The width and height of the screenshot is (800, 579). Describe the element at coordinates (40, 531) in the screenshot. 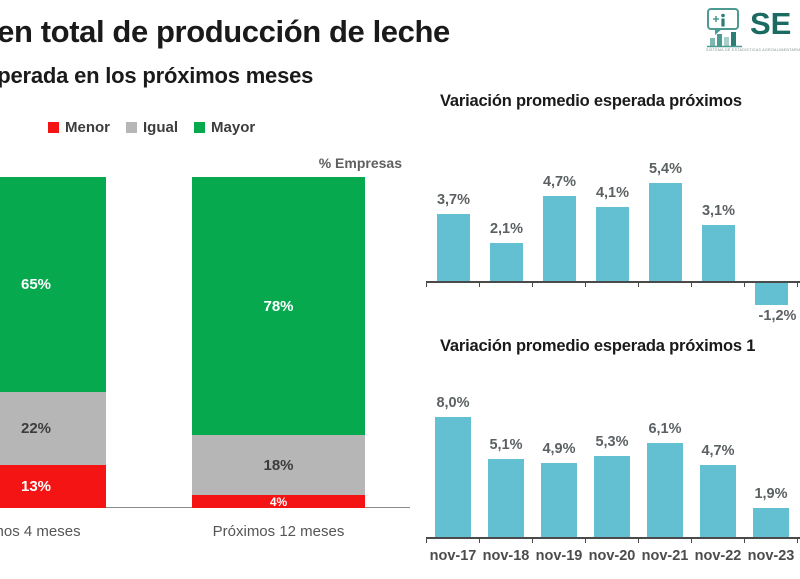

I see `stacked-xlabel-1: mos 4 meses` at that location.